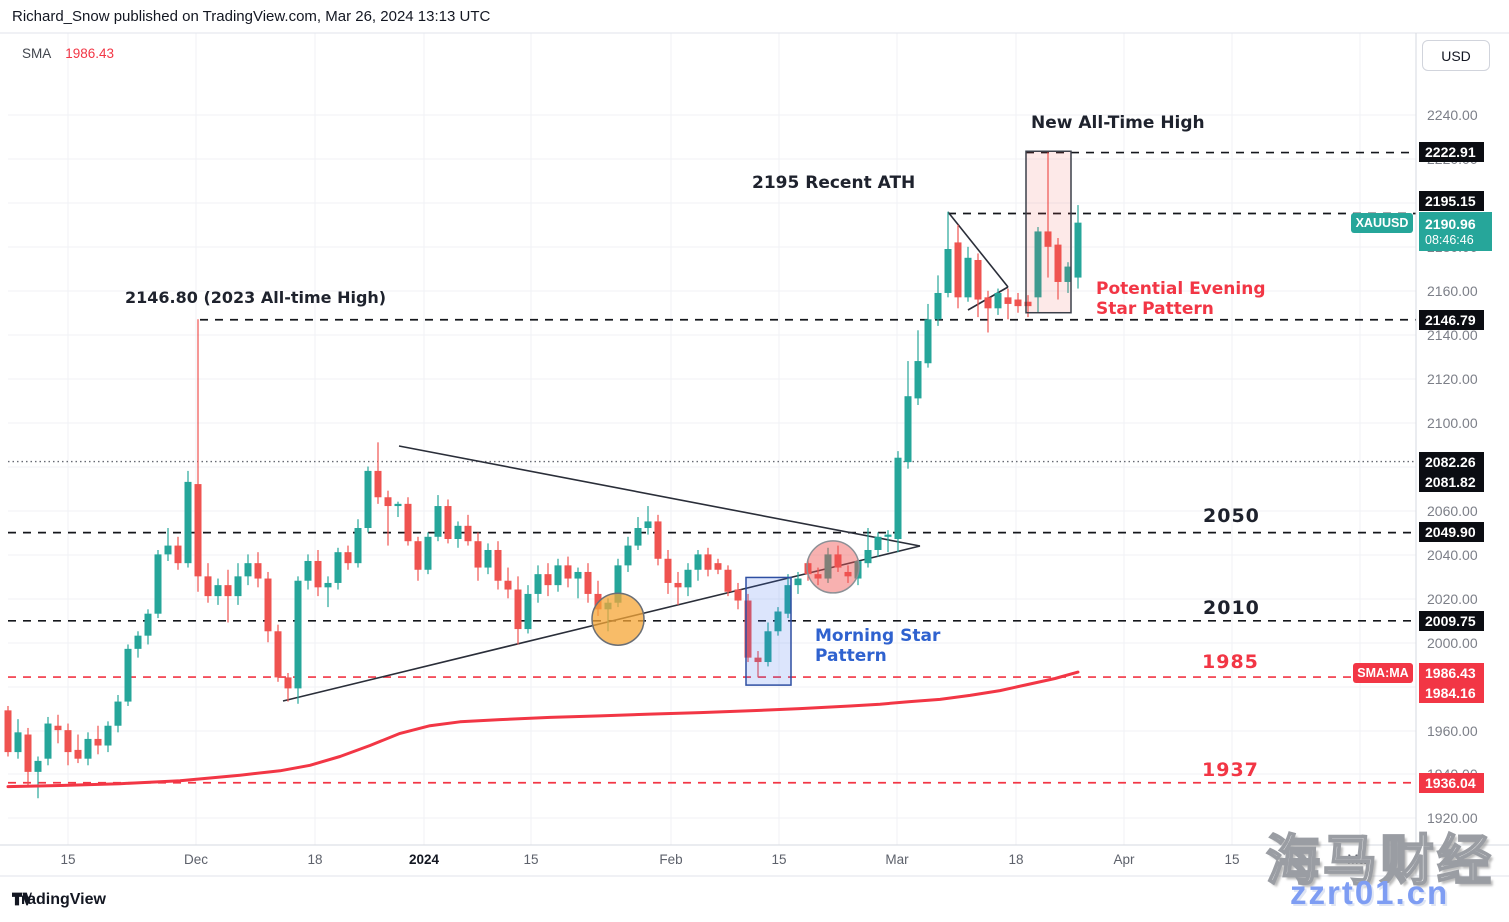 Image resolution: width=1509 pixels, height=922 pixels. Describe the element at coordinates (834, 183) in the screenshot. I see `annotation-recent-ath: 2195 Recent ATH` at that location.